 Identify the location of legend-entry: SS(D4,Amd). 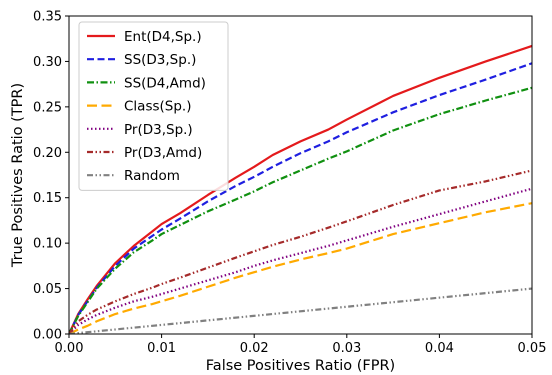
(165, 83).